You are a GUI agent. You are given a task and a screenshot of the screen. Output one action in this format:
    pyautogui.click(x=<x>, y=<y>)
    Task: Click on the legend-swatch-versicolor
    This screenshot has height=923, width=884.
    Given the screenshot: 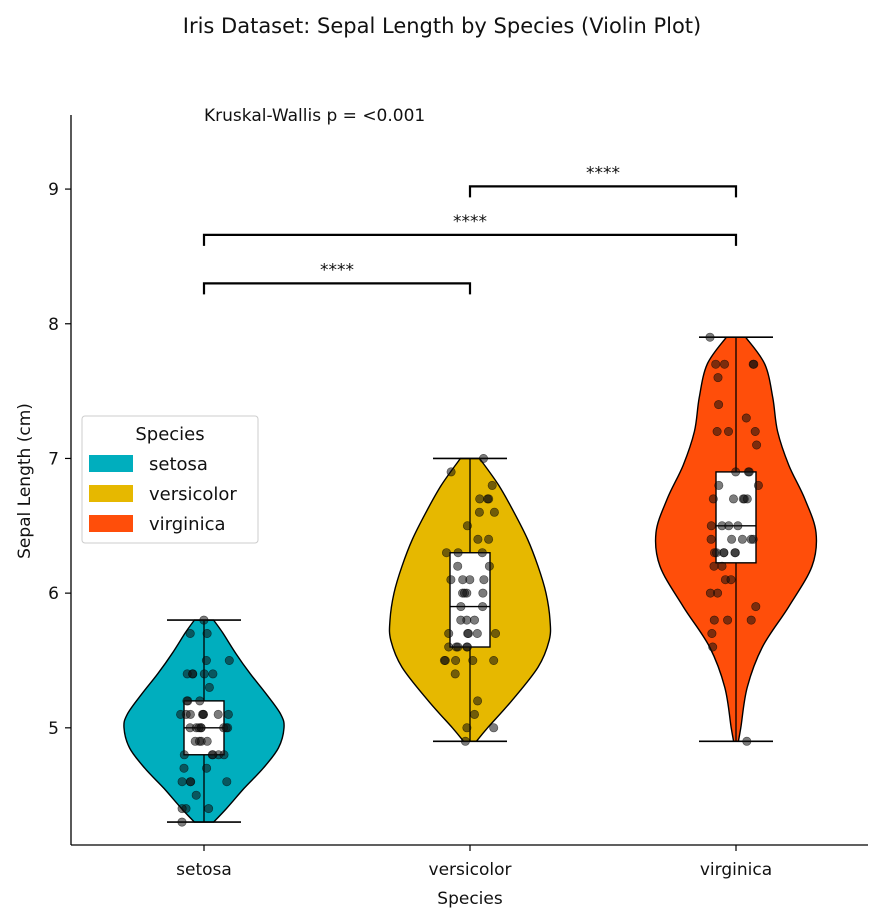 What is the action you would take?
    pyautogui.click(x=111, y=493)
    